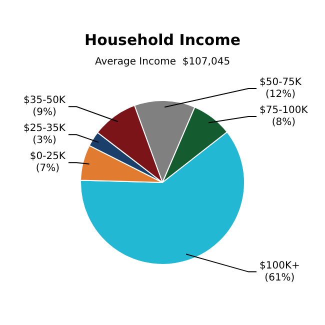  I want to click on data-label: (12%), so click(280, 94).